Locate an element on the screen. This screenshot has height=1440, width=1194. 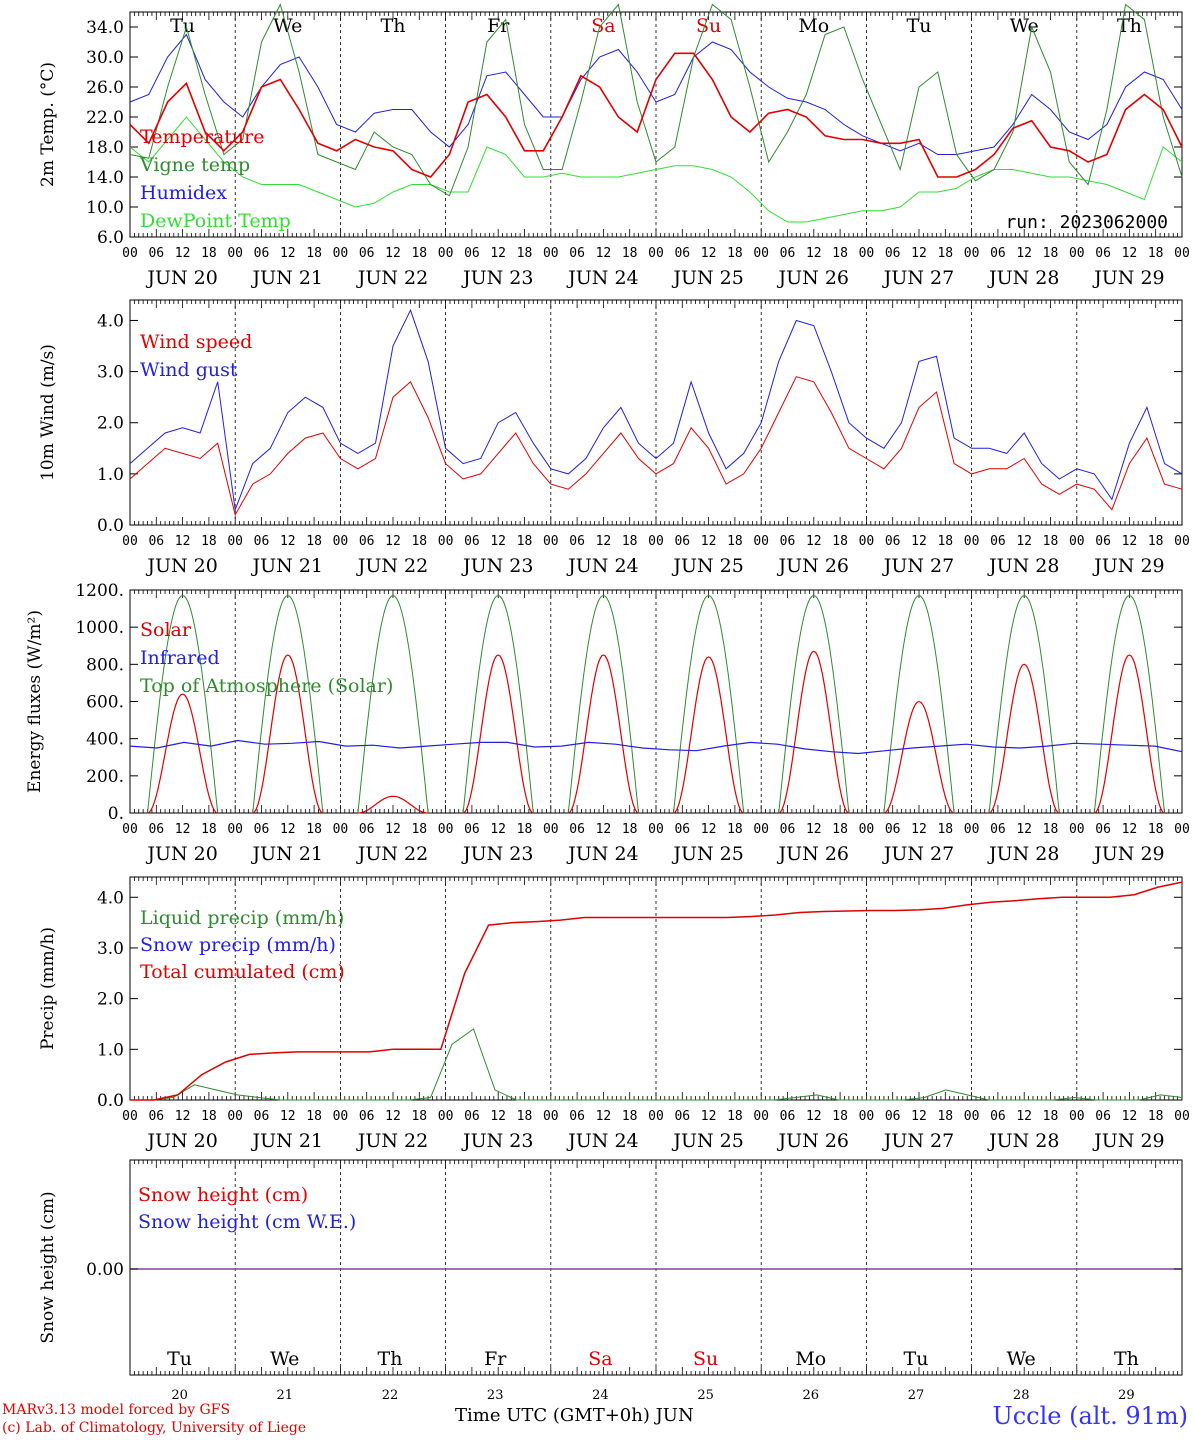
panel-frame is located at coordinates (656, 701).